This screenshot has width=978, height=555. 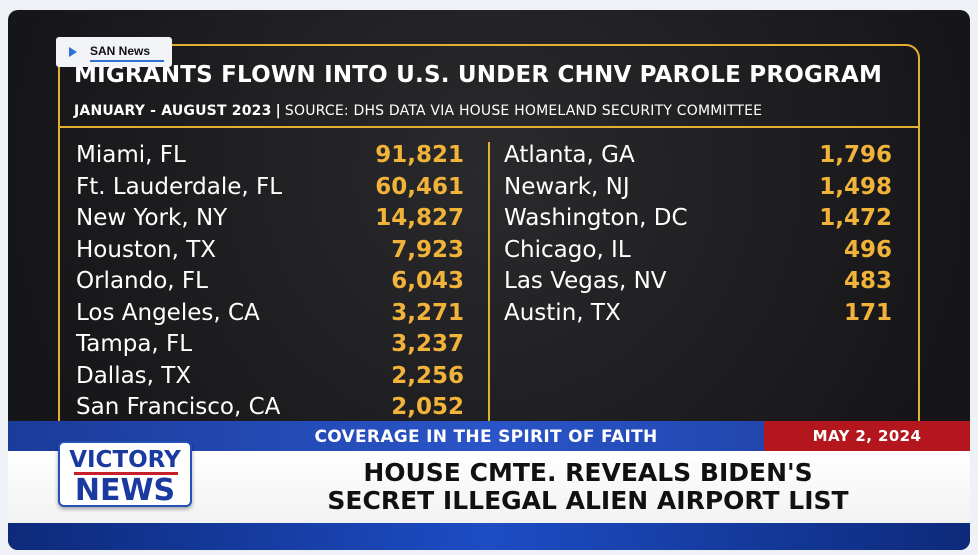 What do you see at coordinates (427, 249) in the screenshot?
I see `city-value: 7,923` at bounding box center [427, 249].